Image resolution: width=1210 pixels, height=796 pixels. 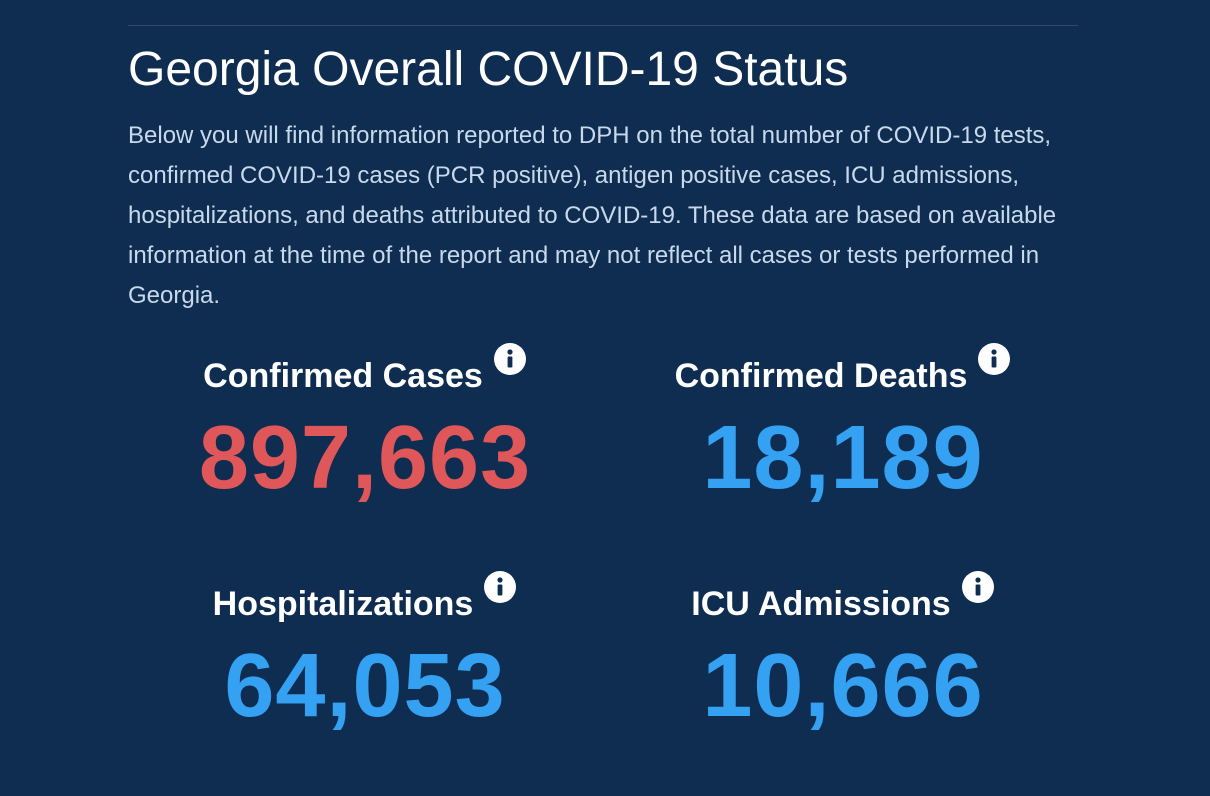 What do you see at coordinates (843, 686) in the screenshot?
I see `icu-admissions-value: 10,666` at bounding box center [843, 686].